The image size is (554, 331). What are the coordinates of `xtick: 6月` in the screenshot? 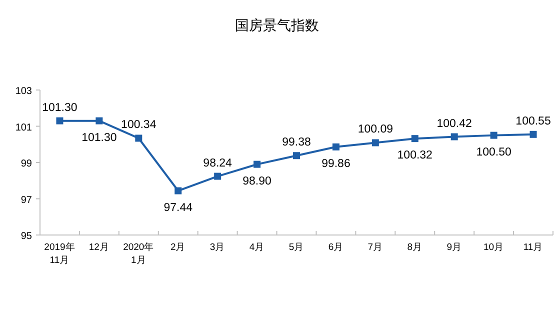 It's located at (336, 247).